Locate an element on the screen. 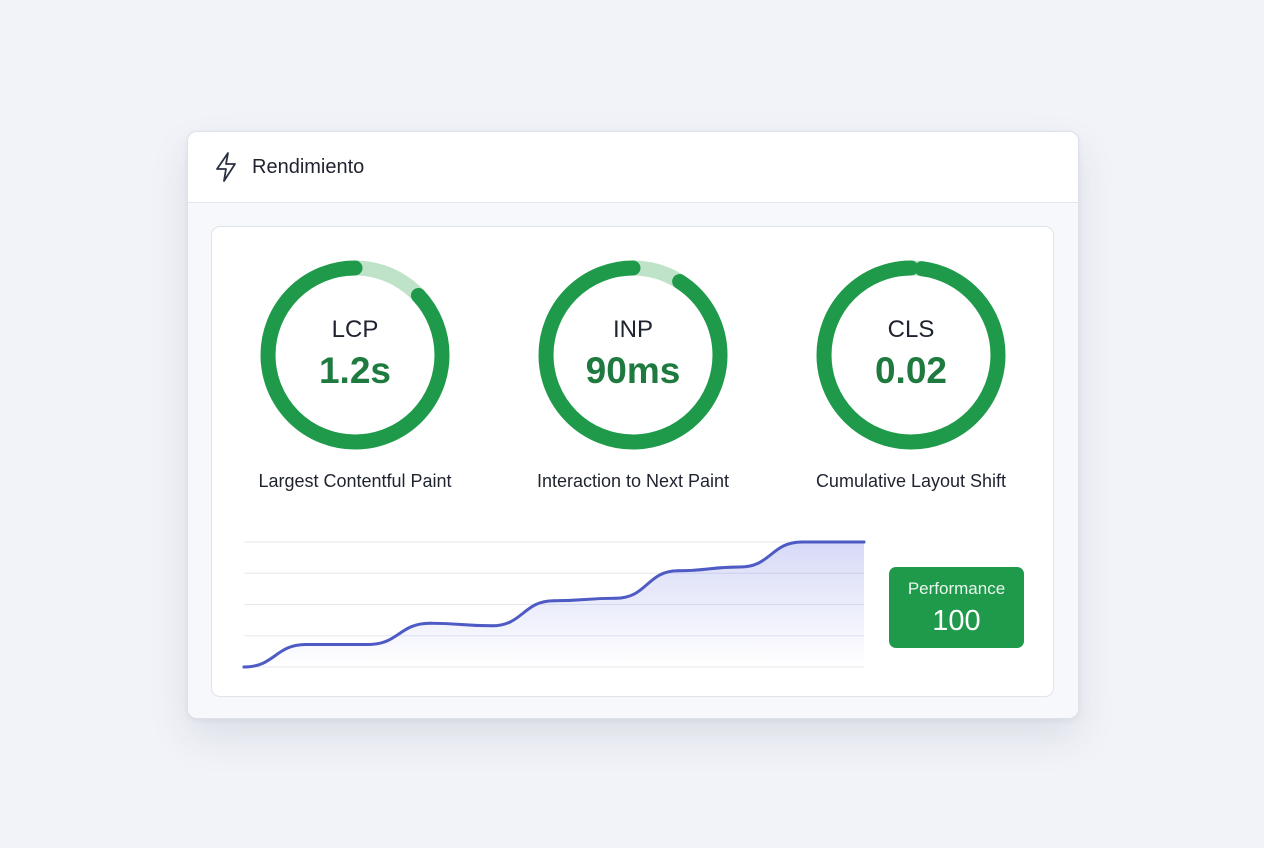  lcp-gauge: LCP 1.2s is located at coordinates (355, 355).